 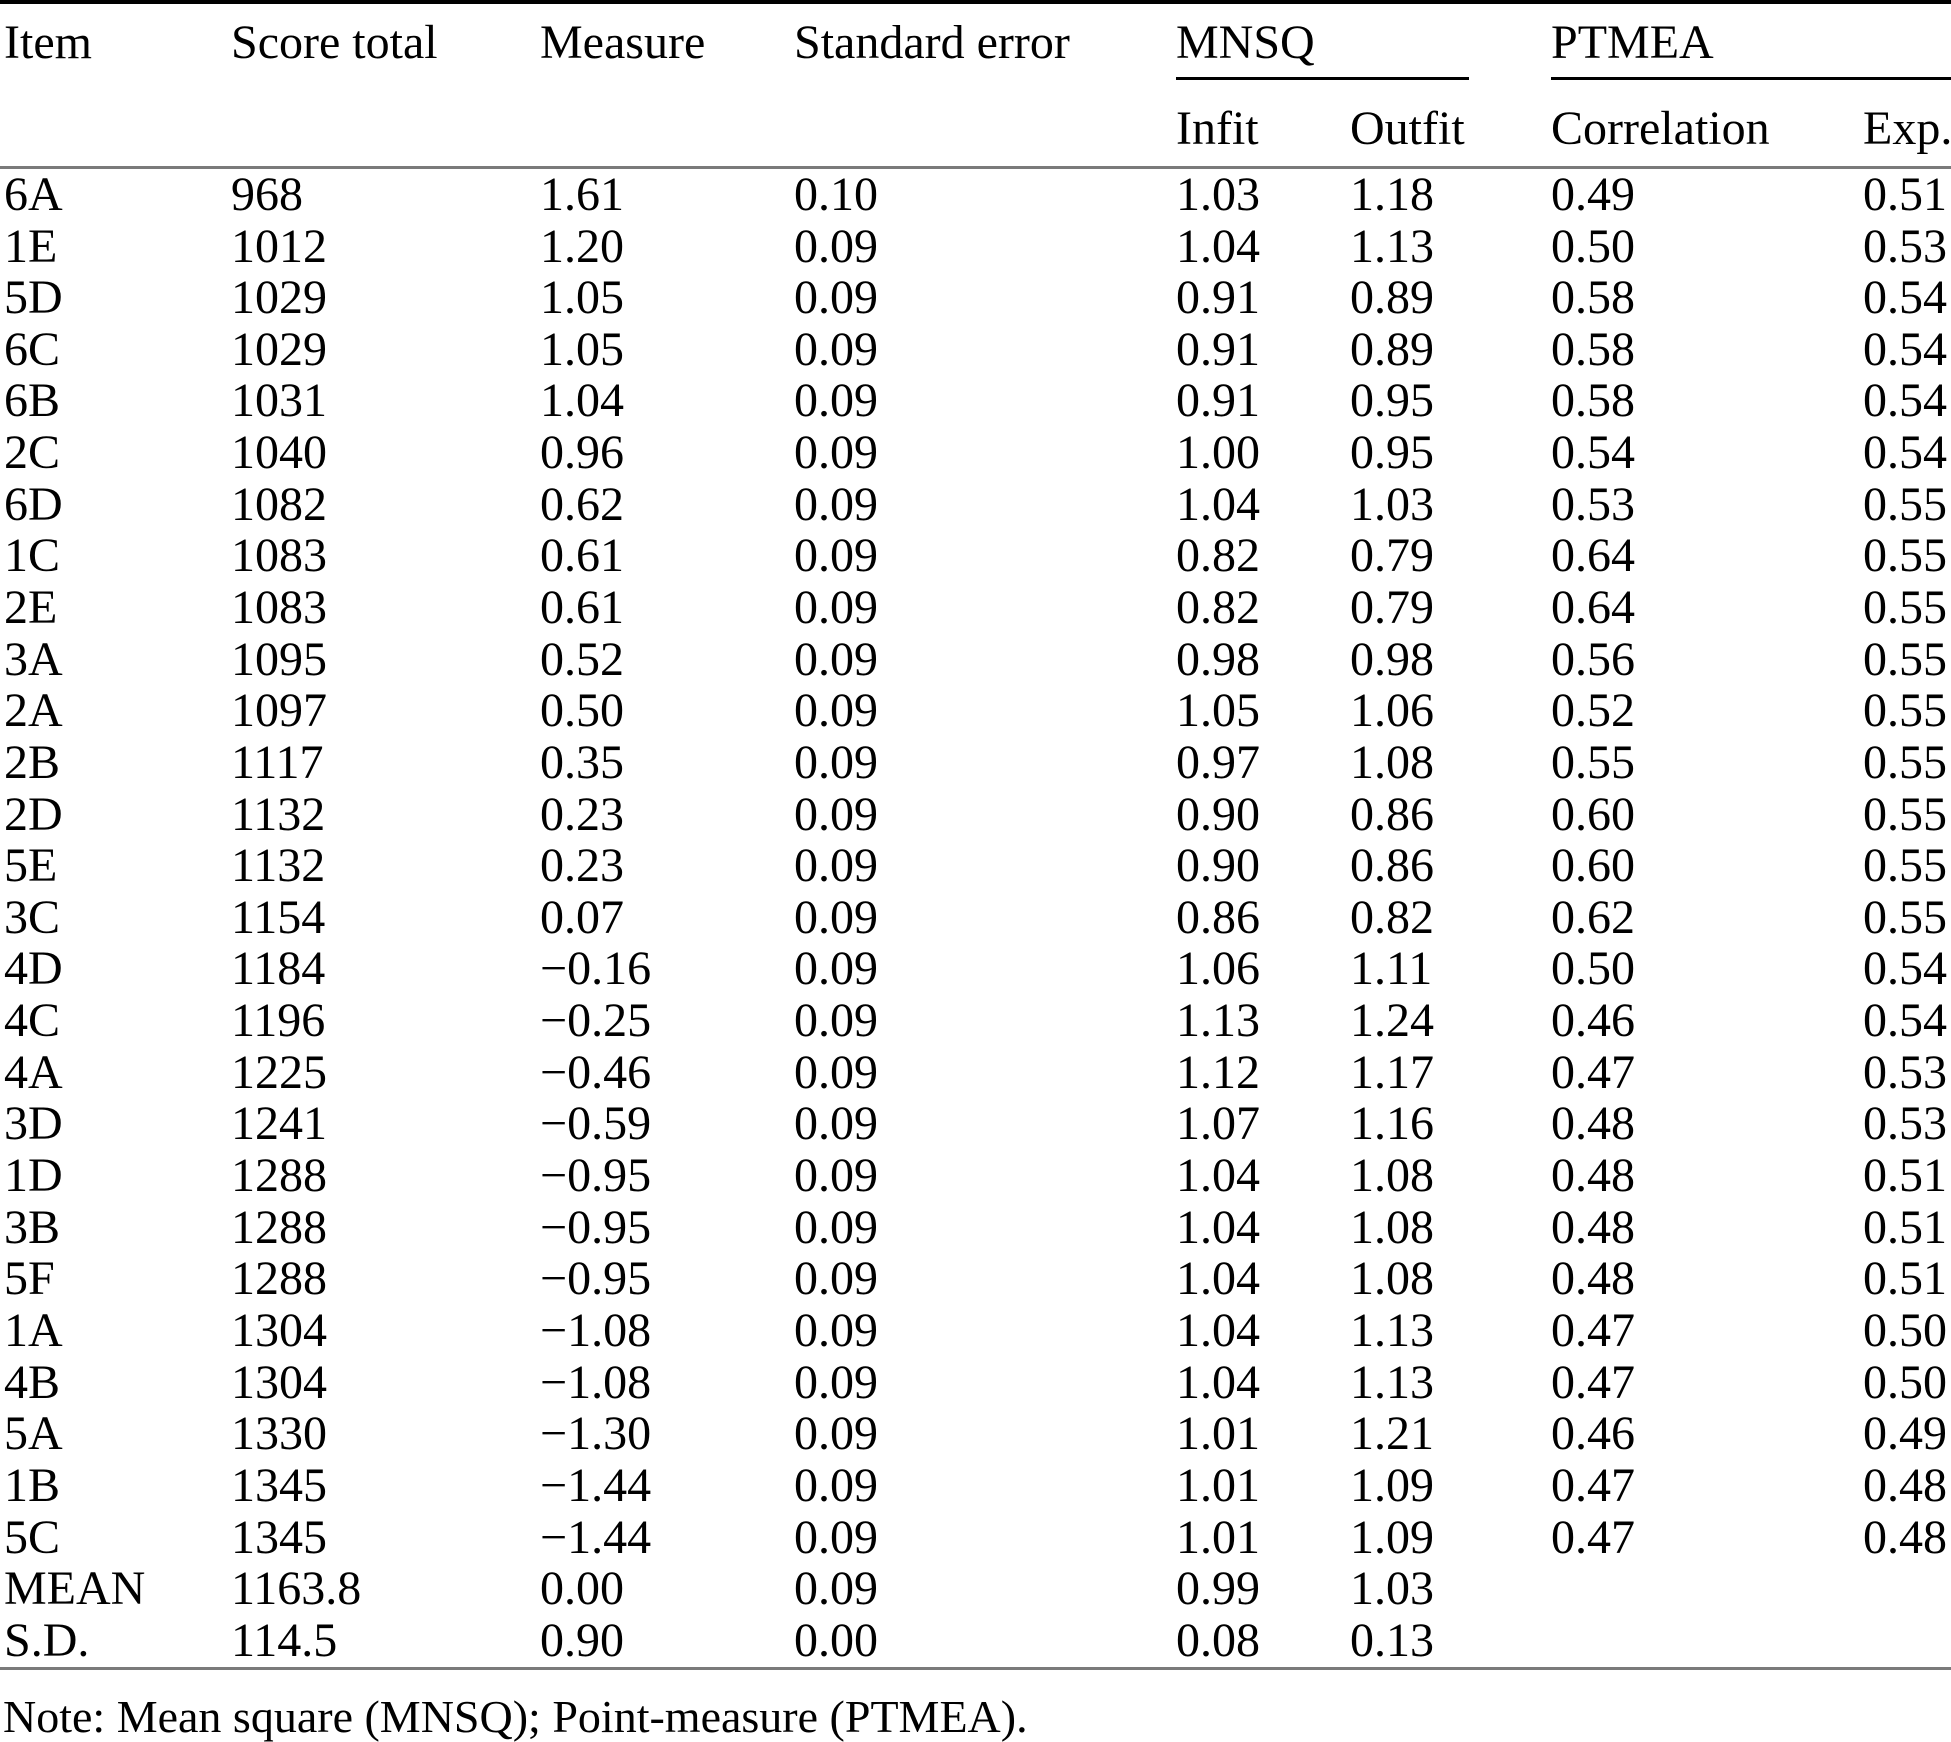 I want to click on table-row: 5F 1288 −0.95 0.09 1.04 1.08 0.48 0.51, so click(x=975, y=1279).